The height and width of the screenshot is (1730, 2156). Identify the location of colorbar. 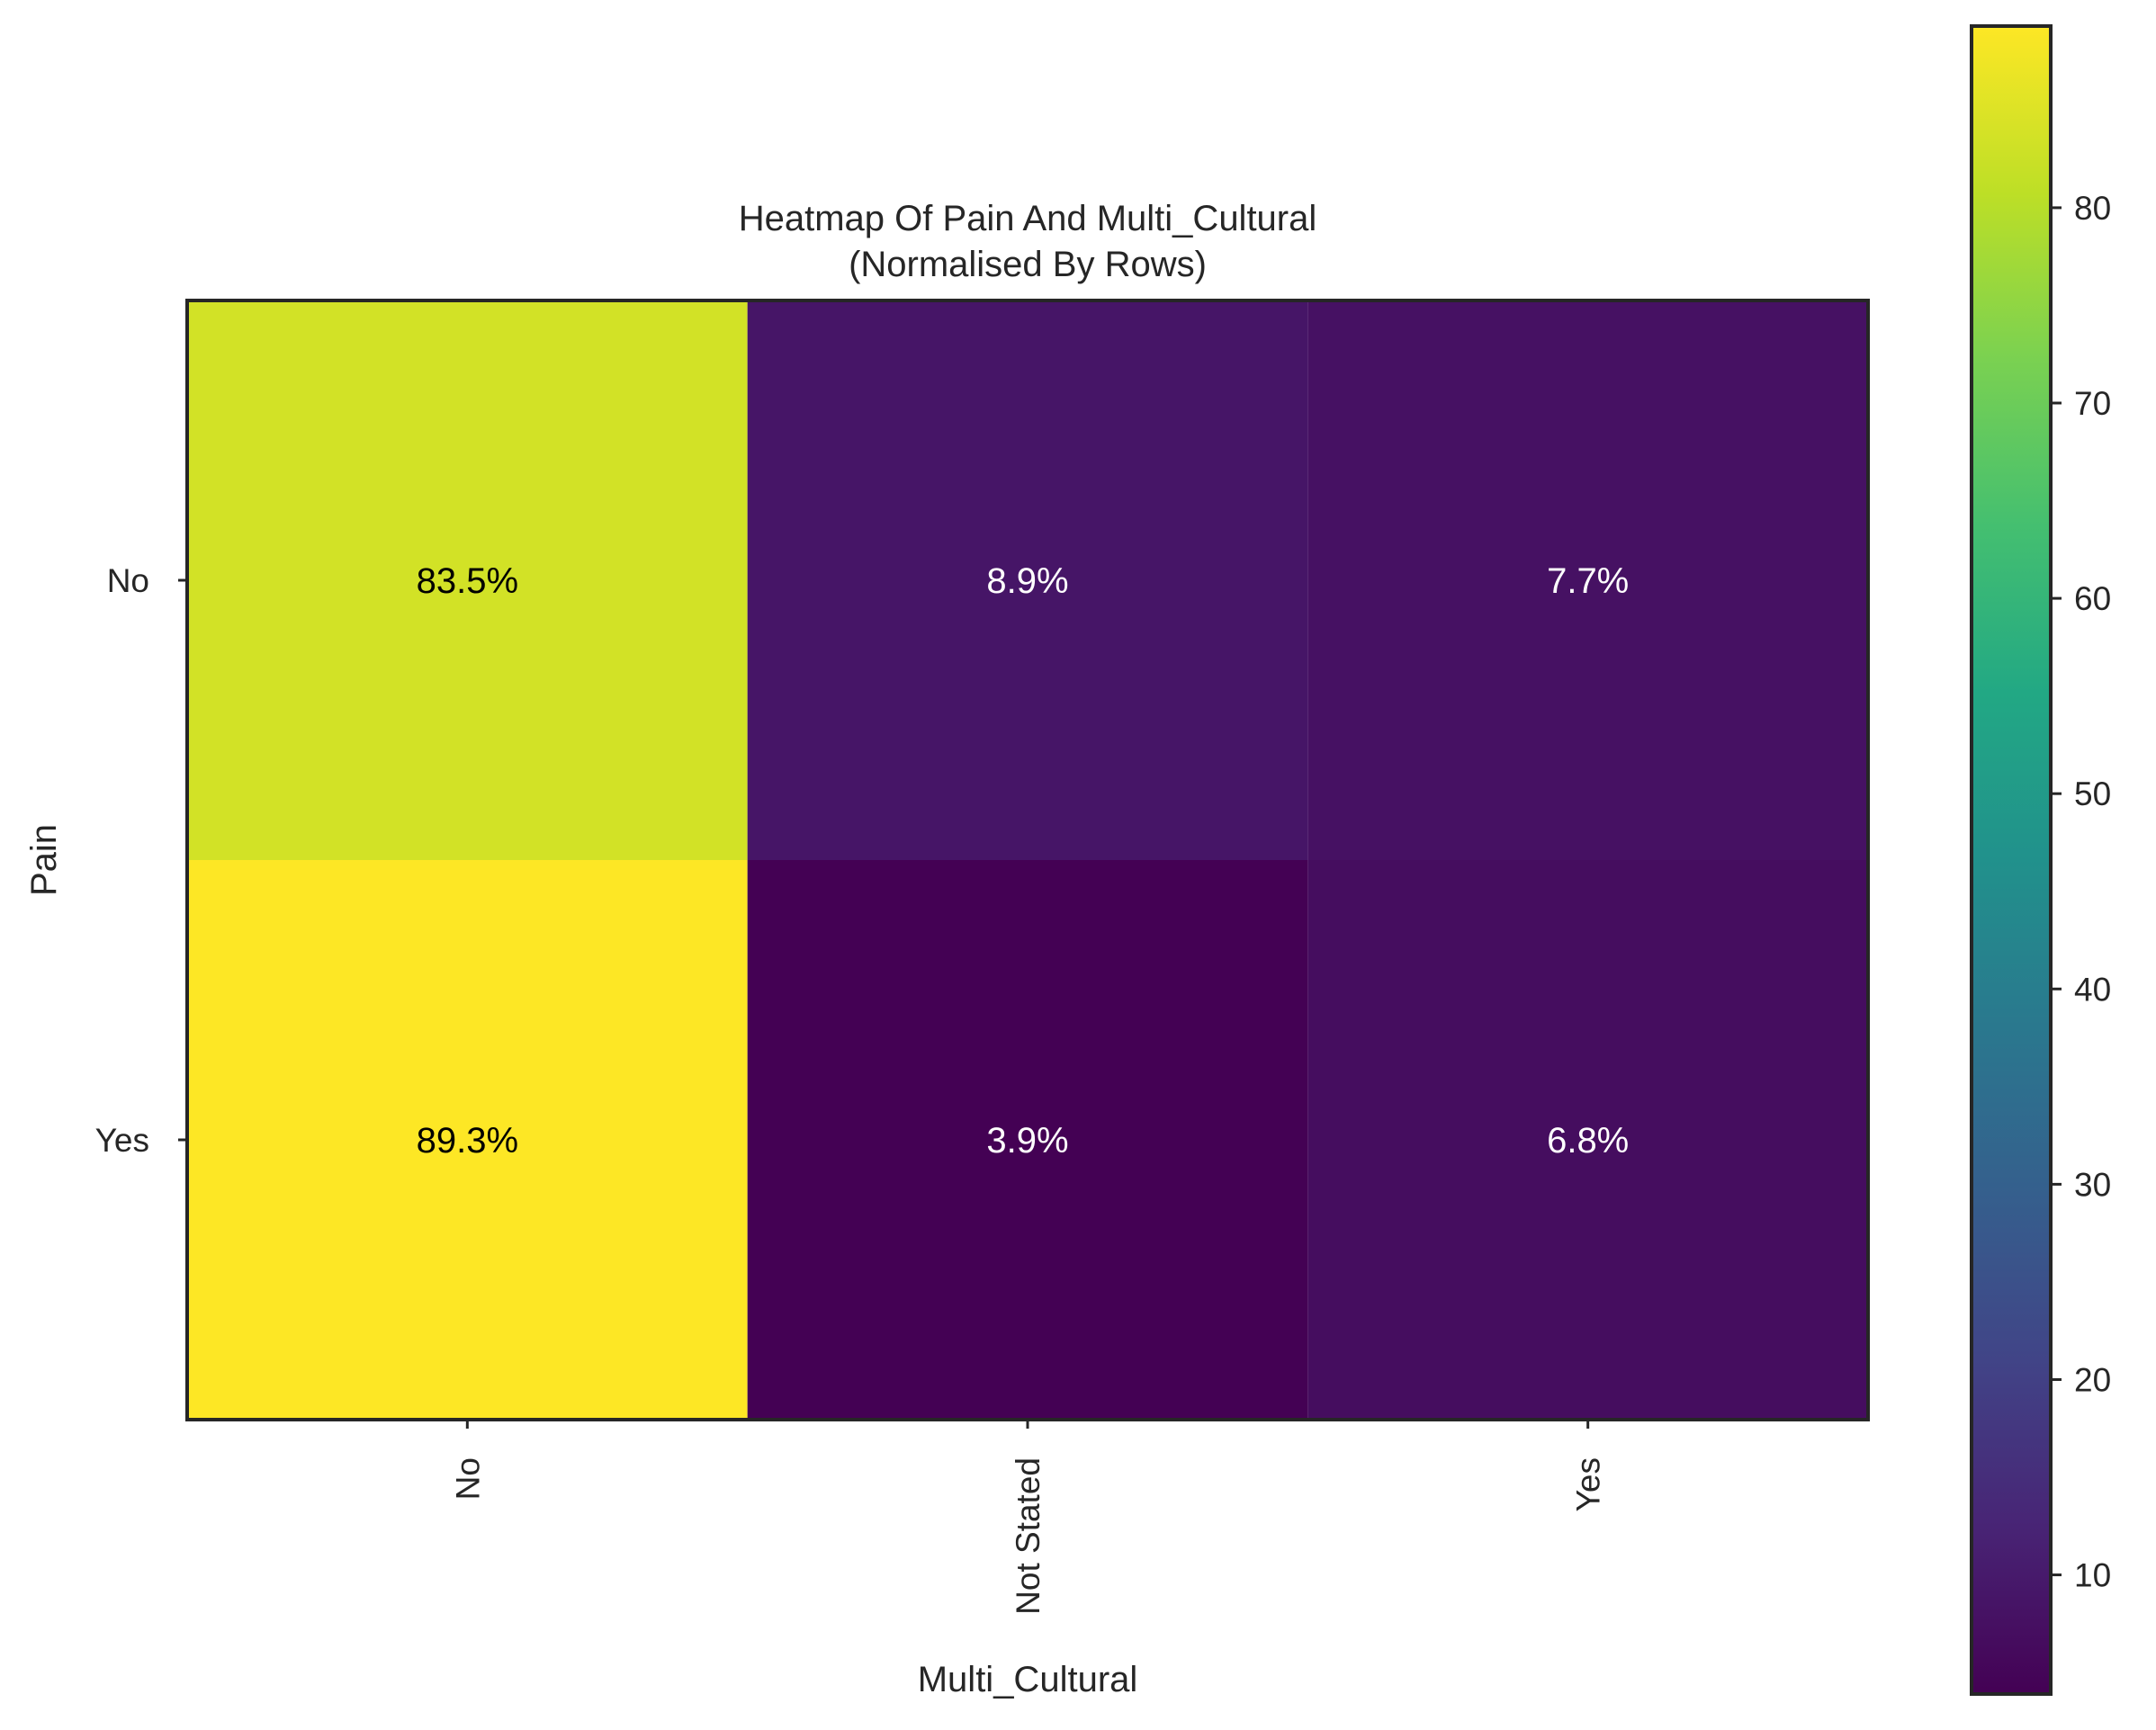
(2011, 860).